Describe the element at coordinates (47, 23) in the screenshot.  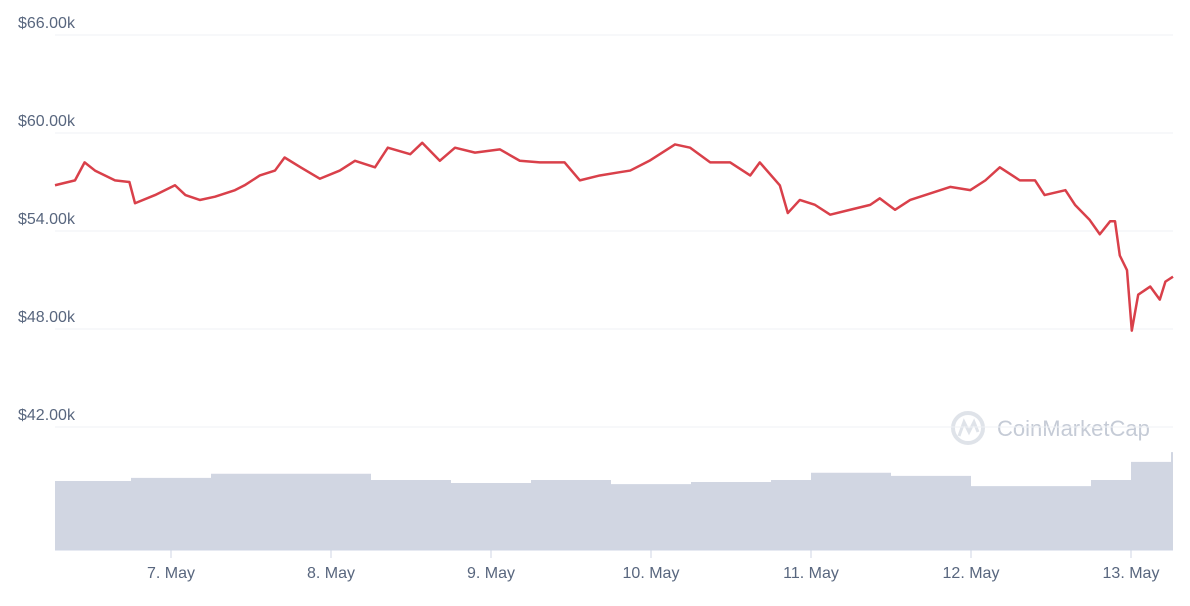
I see `y-tick-label: $66.00k` at that location.